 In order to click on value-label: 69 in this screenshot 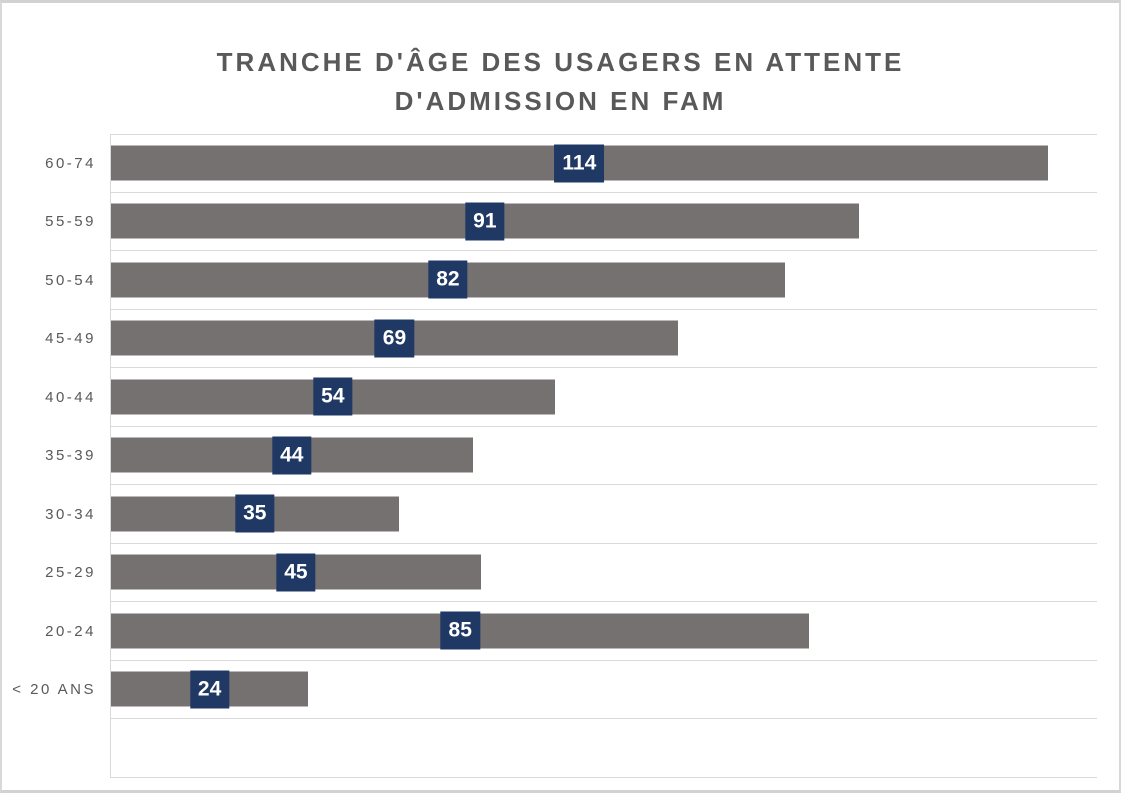, I will do `click(394, 338)`.